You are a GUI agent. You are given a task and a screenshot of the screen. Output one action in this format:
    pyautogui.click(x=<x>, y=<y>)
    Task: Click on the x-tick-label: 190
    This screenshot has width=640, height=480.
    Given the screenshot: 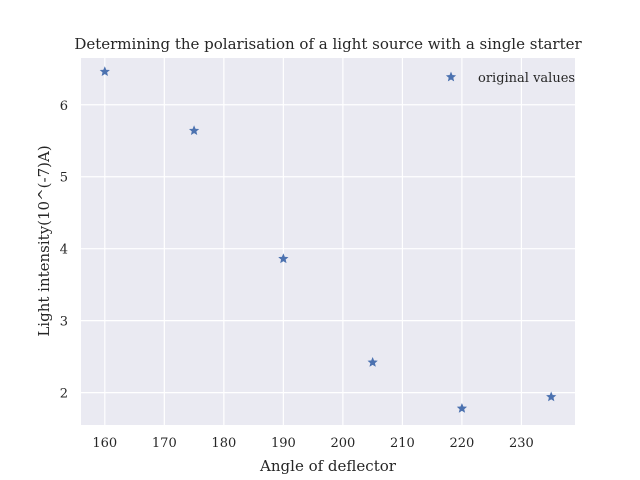 What is the action you would take?
    pyautogui.click(x=283, y=443)
    